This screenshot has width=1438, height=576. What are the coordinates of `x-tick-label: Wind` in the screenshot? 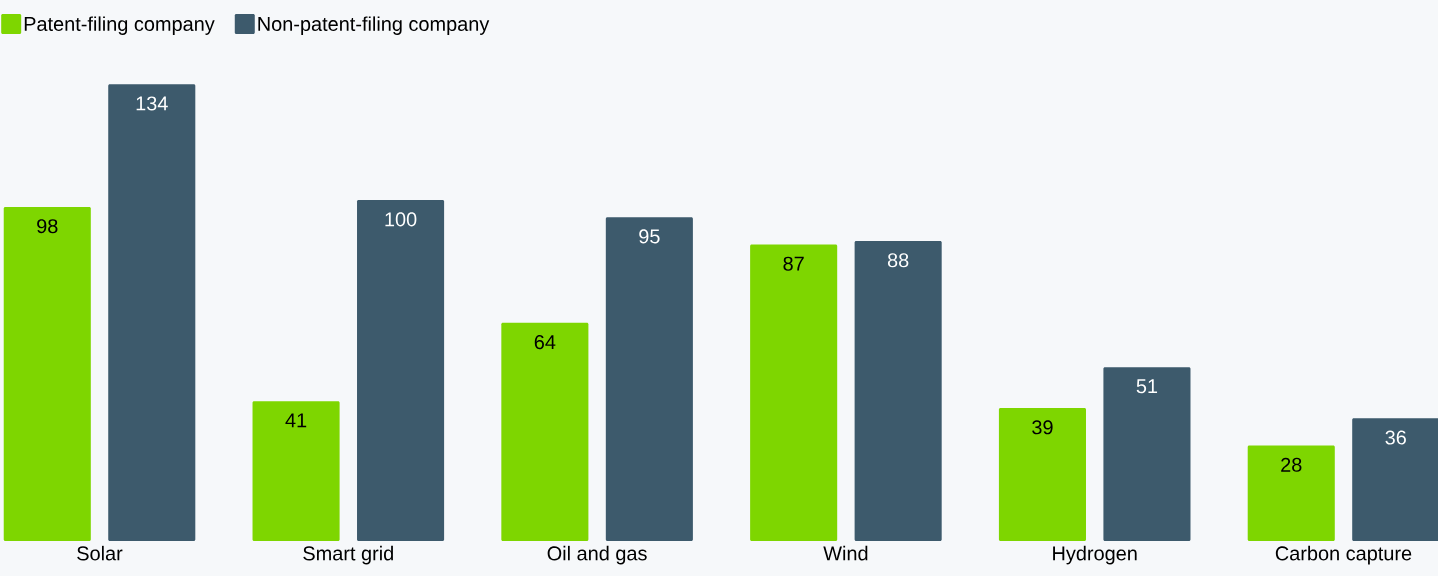 It's located at (845, 553).